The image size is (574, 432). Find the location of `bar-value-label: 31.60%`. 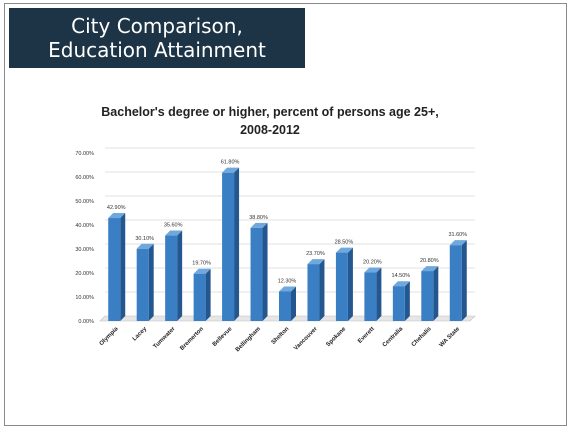

bar-value-label: 31.60% is located at coordinates (457, 235).